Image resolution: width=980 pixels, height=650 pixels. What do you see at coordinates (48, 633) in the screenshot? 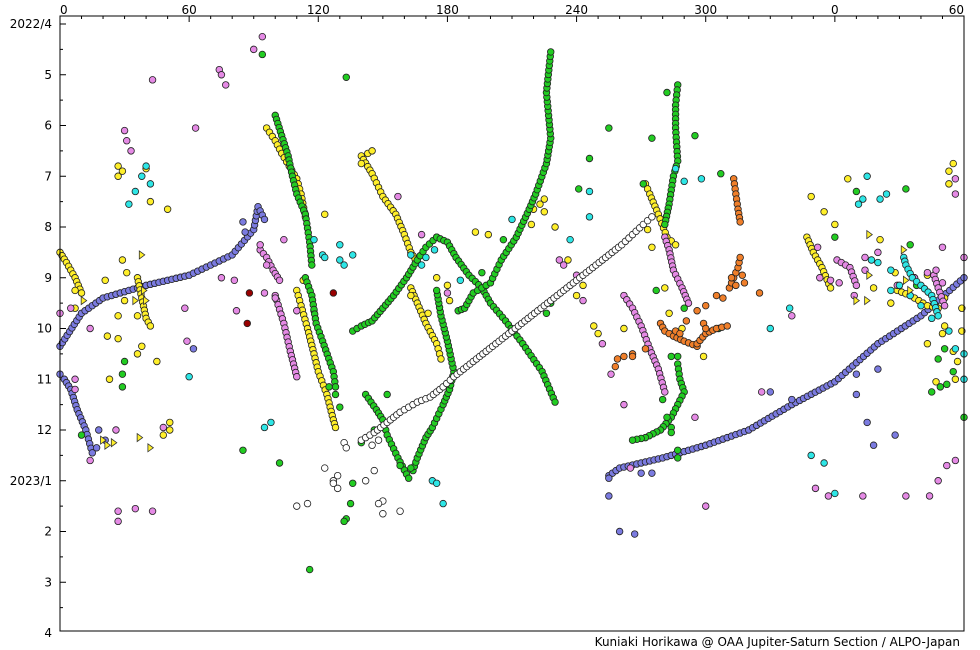
I see `y-tick-label: 4` at bounding box center [48, 633].